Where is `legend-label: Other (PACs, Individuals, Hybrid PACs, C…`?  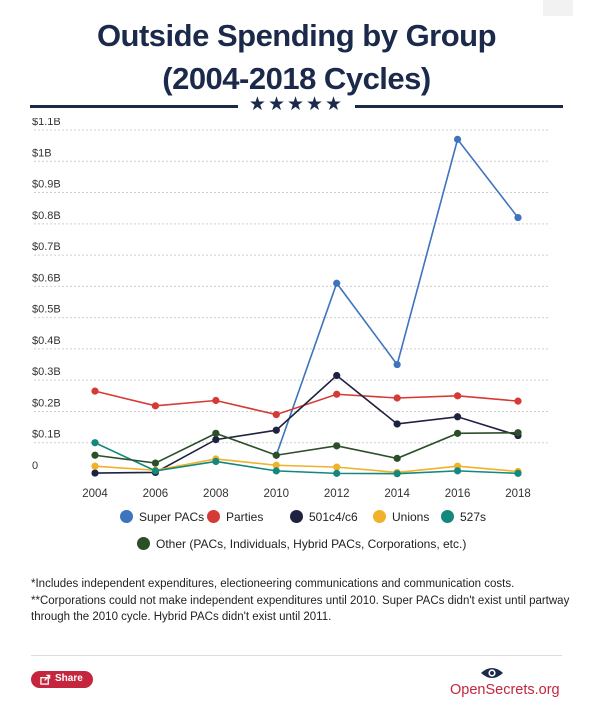
legend-label: Other (PACs, Individuals, Hybrid PACs, C… is located at coordinates (311, 543).